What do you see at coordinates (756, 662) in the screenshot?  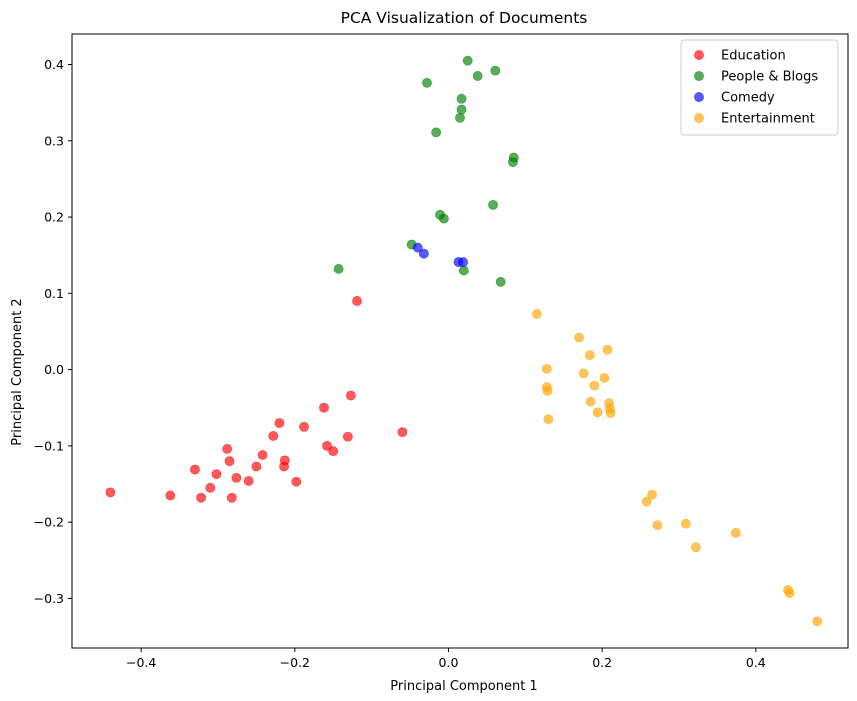 I see `x-tick-label: 0.4` at bounding box center [756, 662].